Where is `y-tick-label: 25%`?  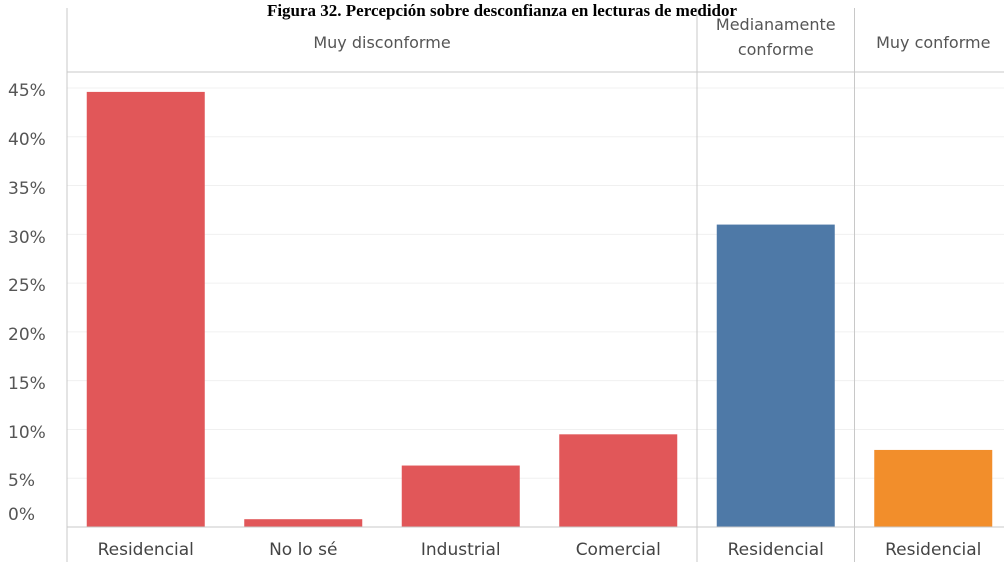
y-tick-label: 25% is located at coordinates (27, 286).